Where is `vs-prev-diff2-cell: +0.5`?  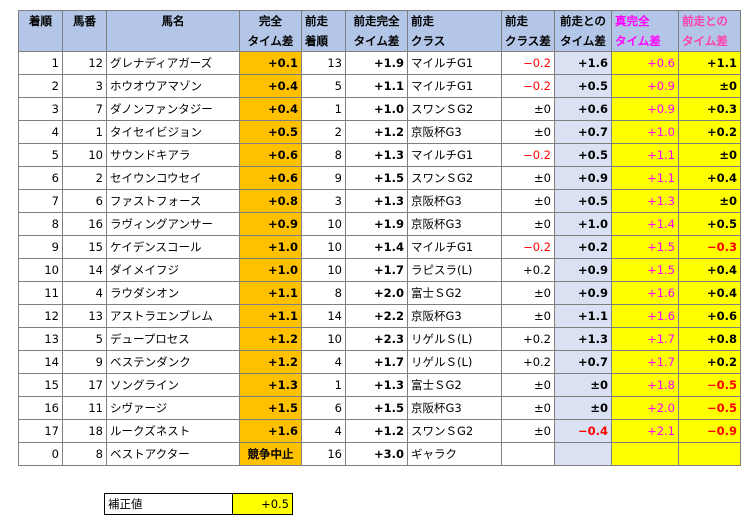
vs-prev-diff2-cell: +0.5 is located at coordinates (709, 224).